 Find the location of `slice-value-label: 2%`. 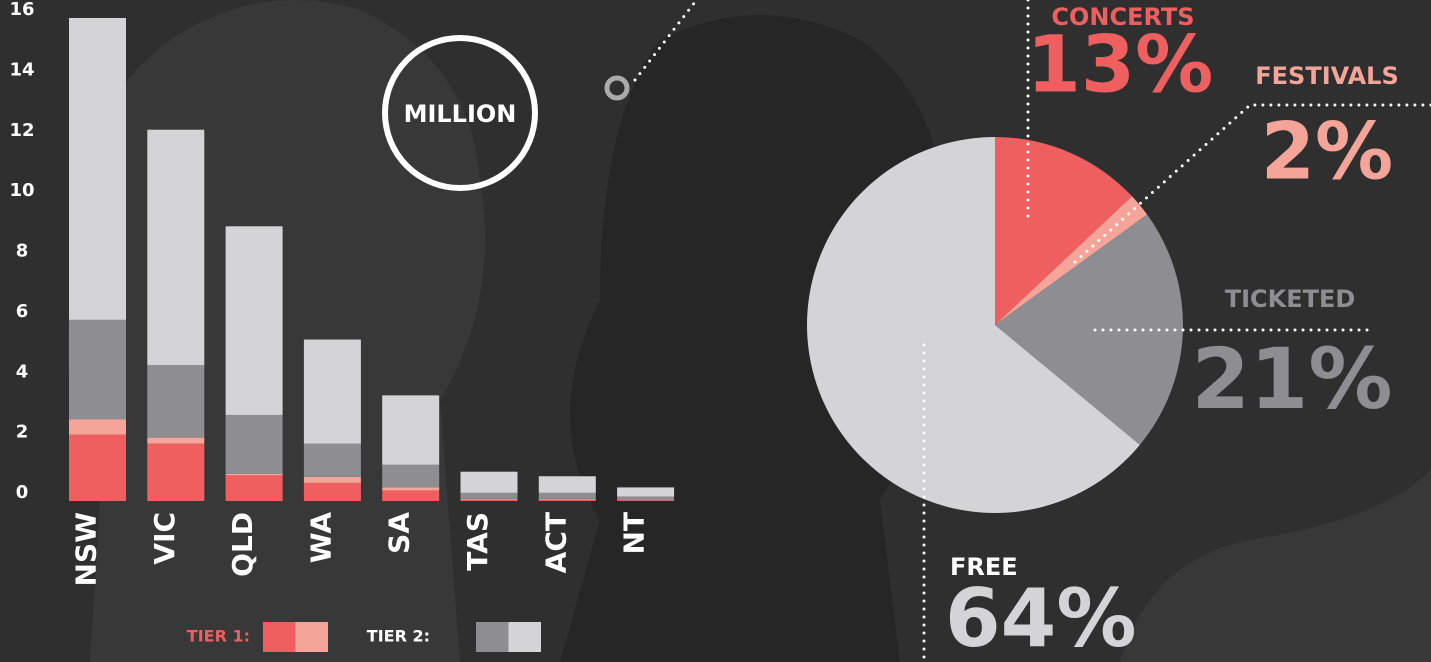

slice-value-label: 2% is located at coordinates (1327, 152).